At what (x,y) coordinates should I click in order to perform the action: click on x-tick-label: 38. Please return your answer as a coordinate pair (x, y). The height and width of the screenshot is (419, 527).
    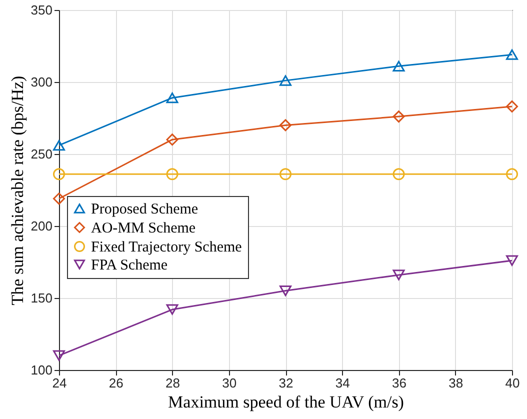
    Looking at the image, I should click on (456, 383).